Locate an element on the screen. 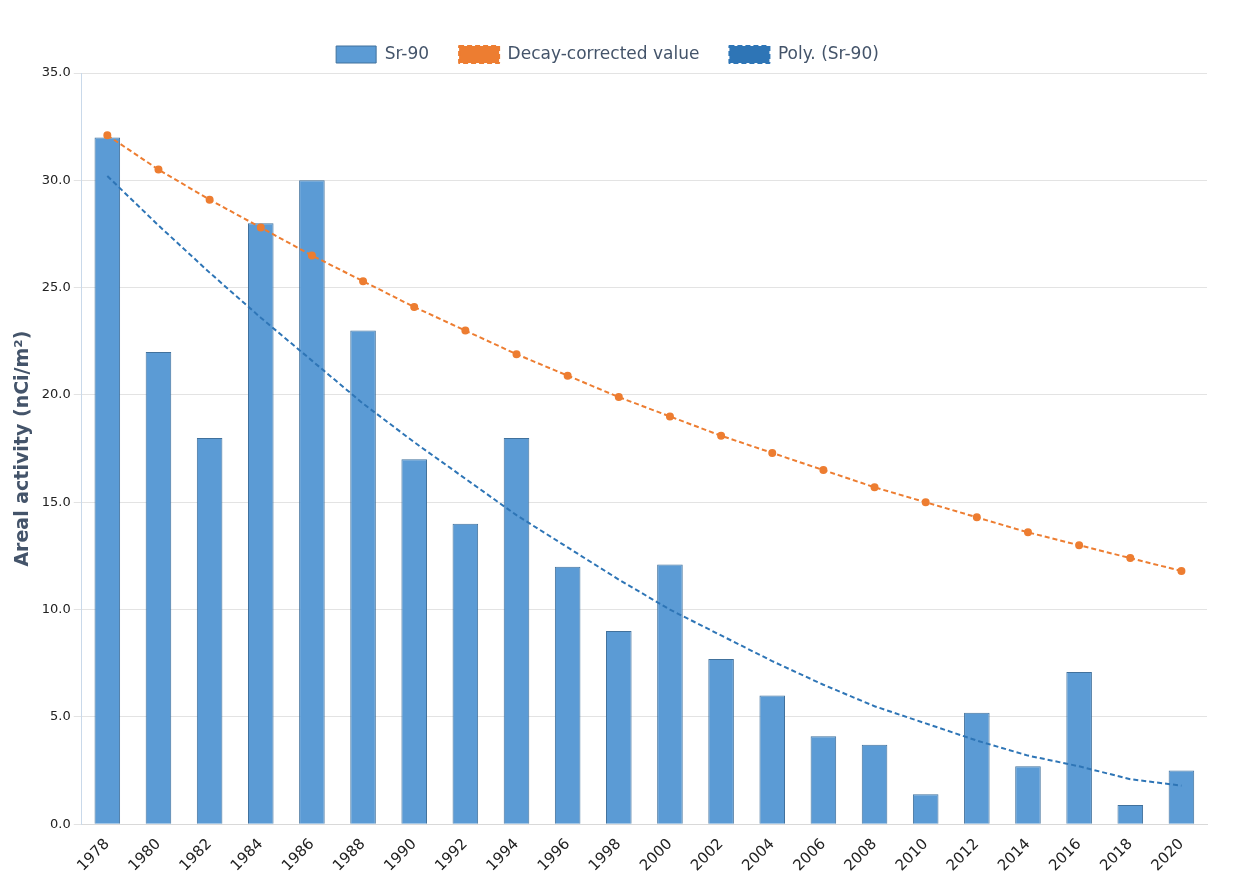 Image resolution: width=1233 pixels, height=888 pixels. legend-label: Poly. (Sr-90) is located at coordinates (828, 52).